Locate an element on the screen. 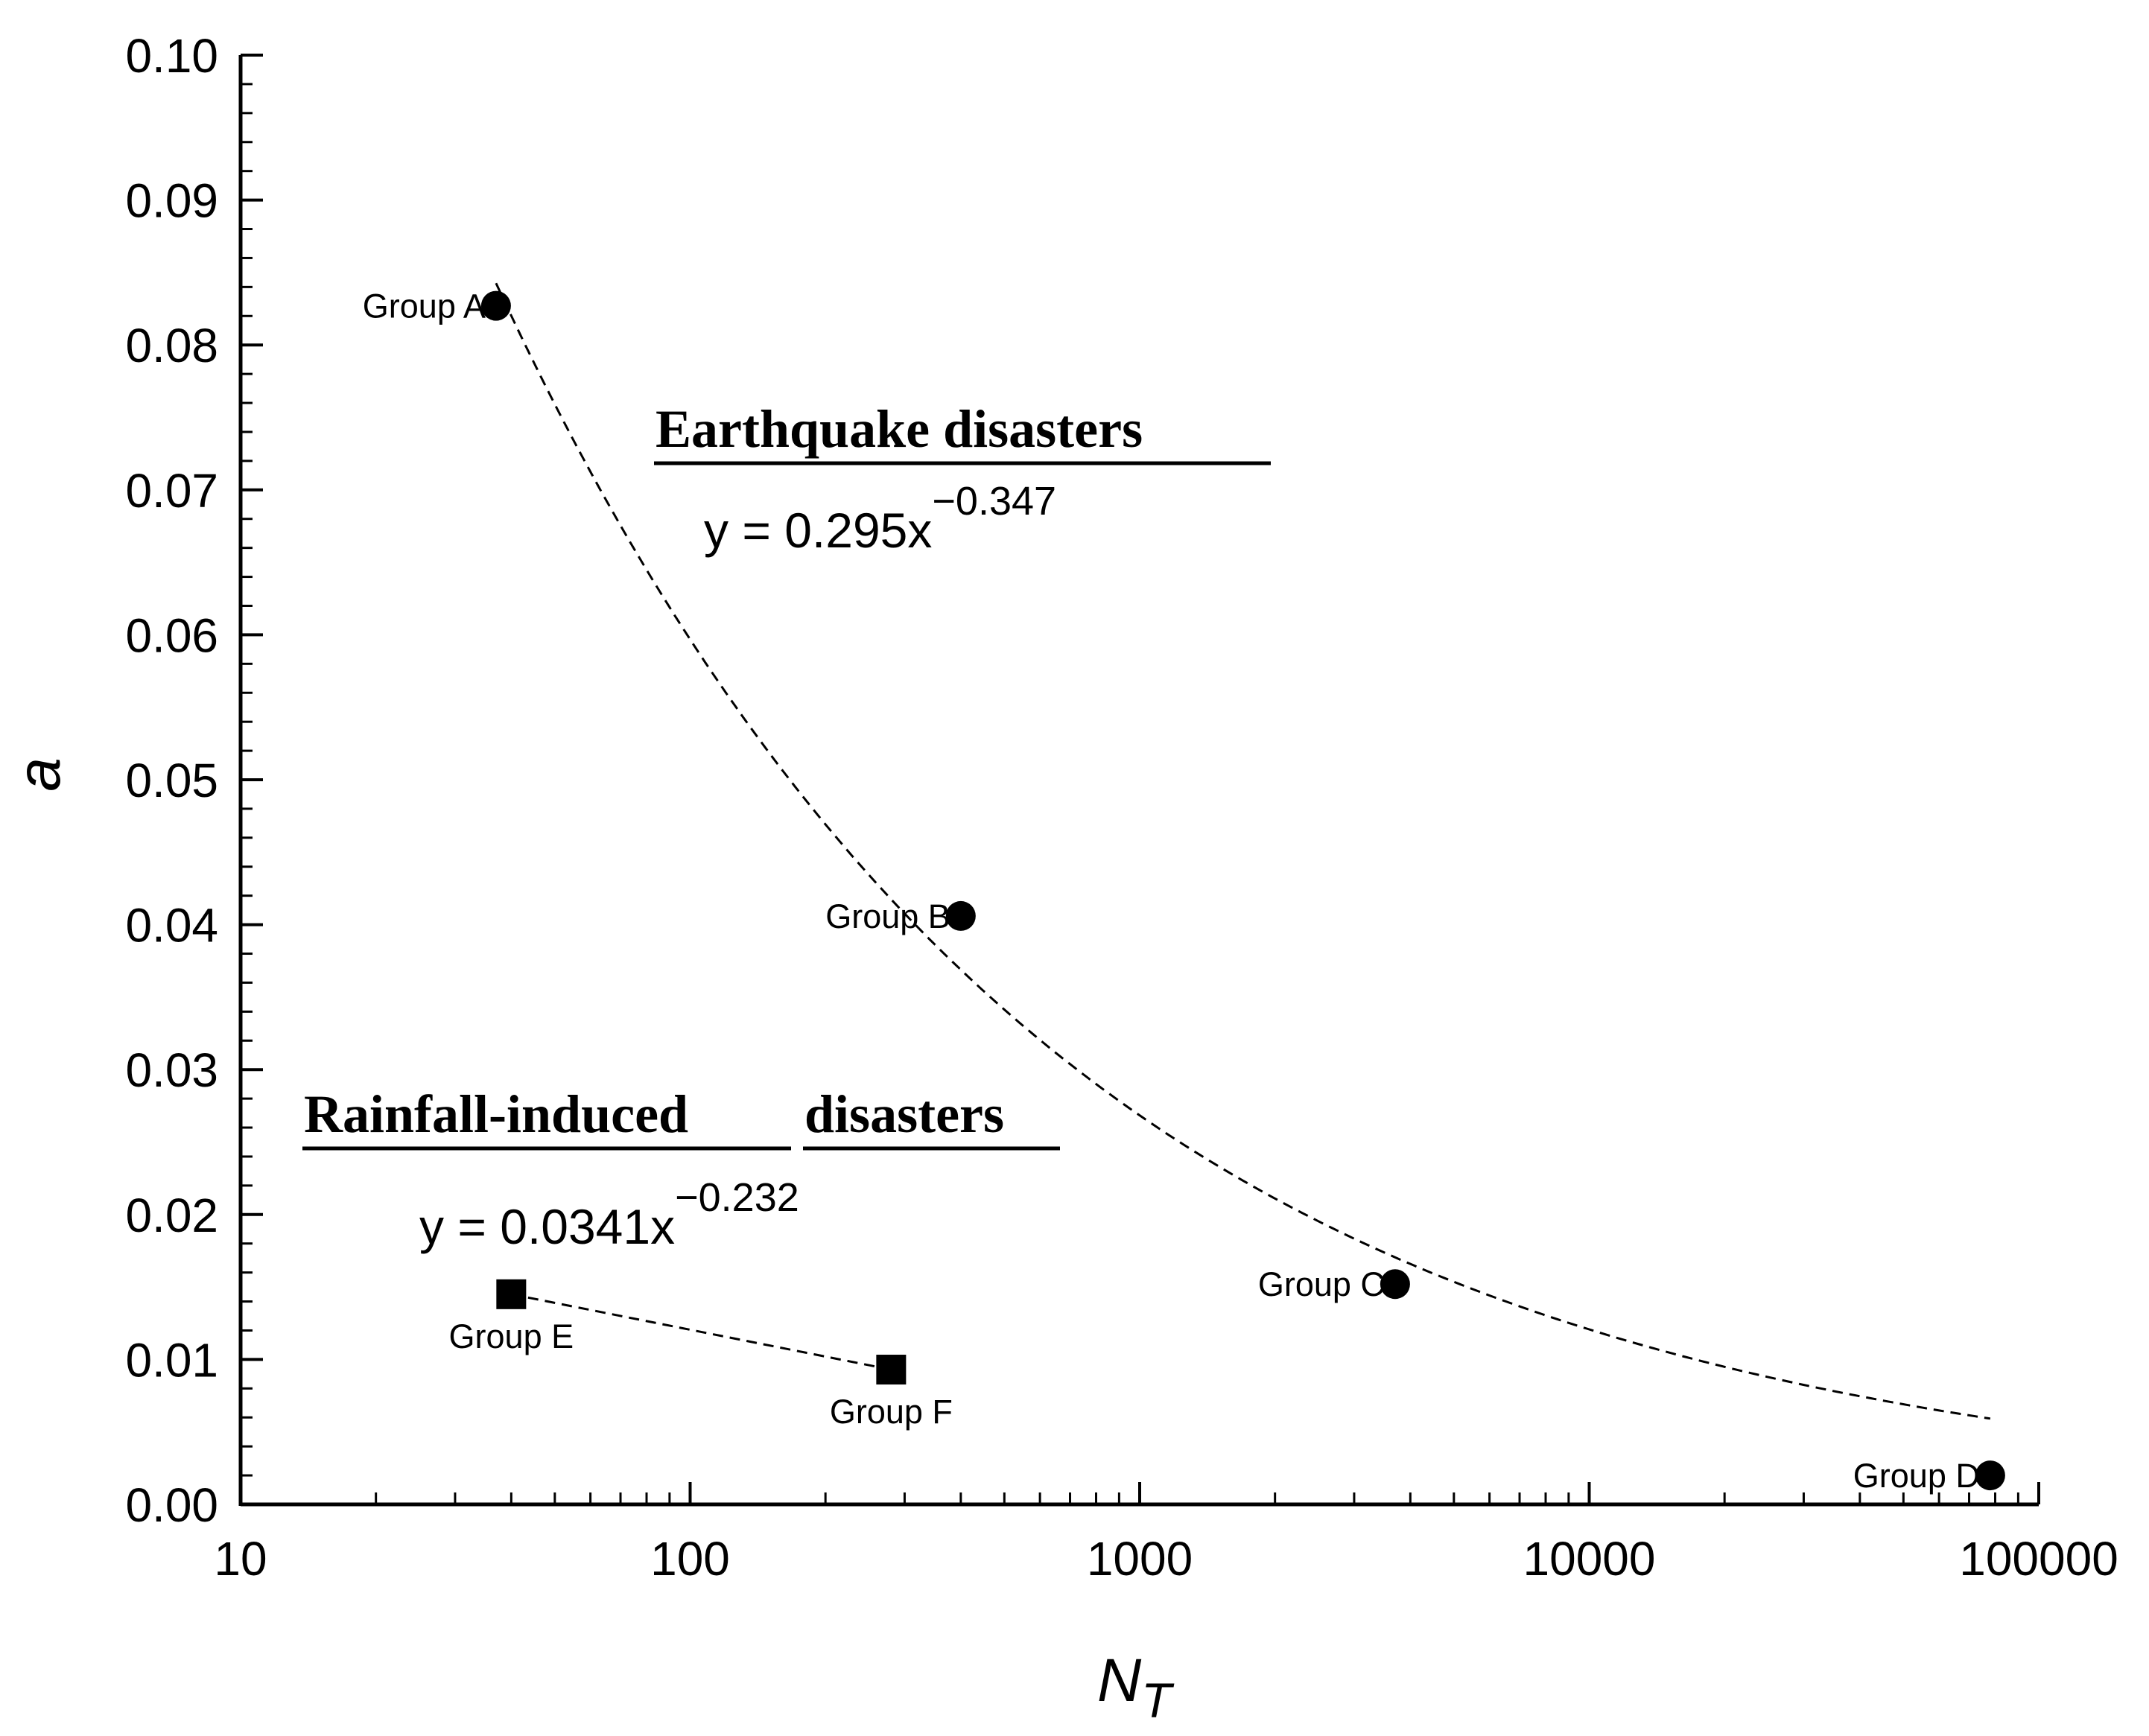 The height and width of the screenshot is (1736, 2149). x-tick-label: 10000 is located at coordinates (1589, 1559).